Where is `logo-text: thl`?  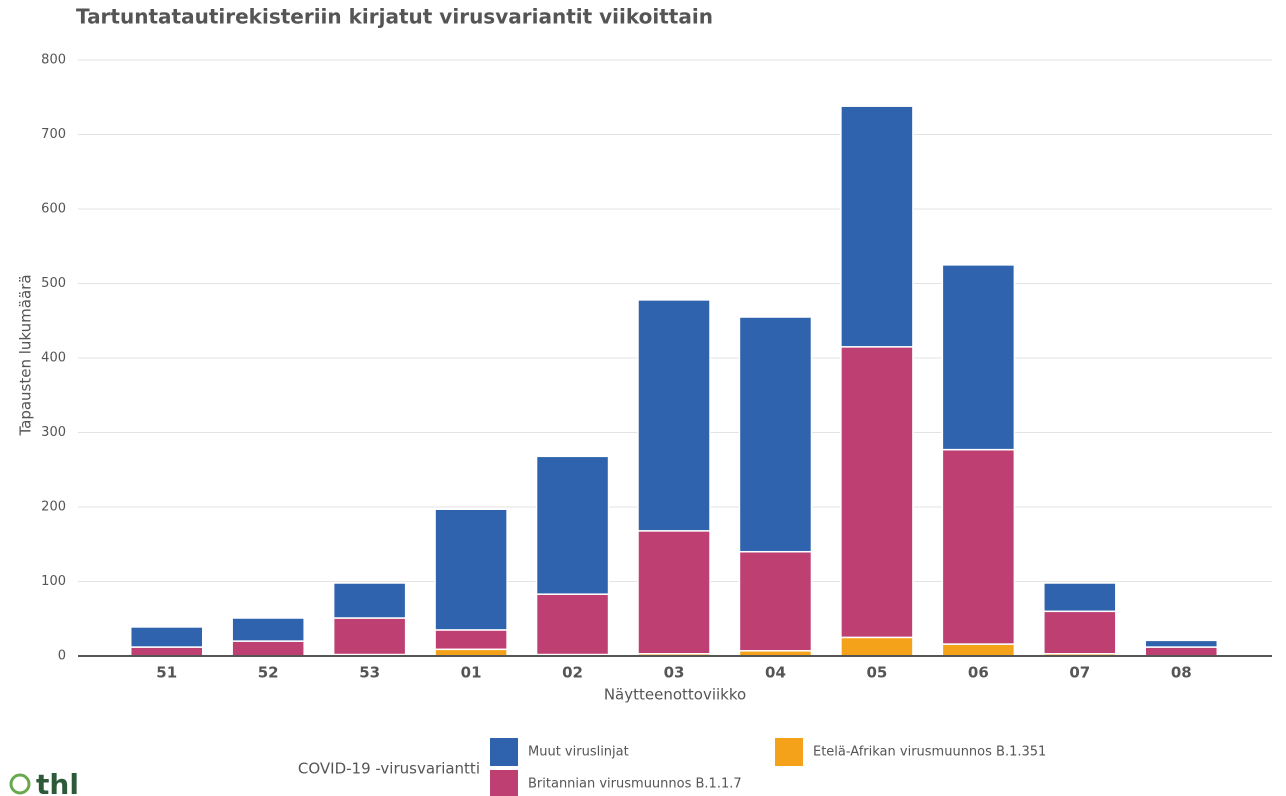
logo-text: thl is located at coordinates (57, 782).